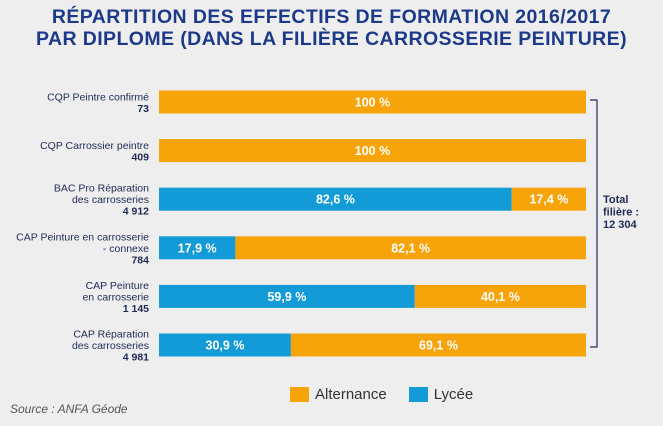  Describe the element at coordinates (94, 146) in the screenshot. I see `category-label: CQP Carrossier peintre` at that location.